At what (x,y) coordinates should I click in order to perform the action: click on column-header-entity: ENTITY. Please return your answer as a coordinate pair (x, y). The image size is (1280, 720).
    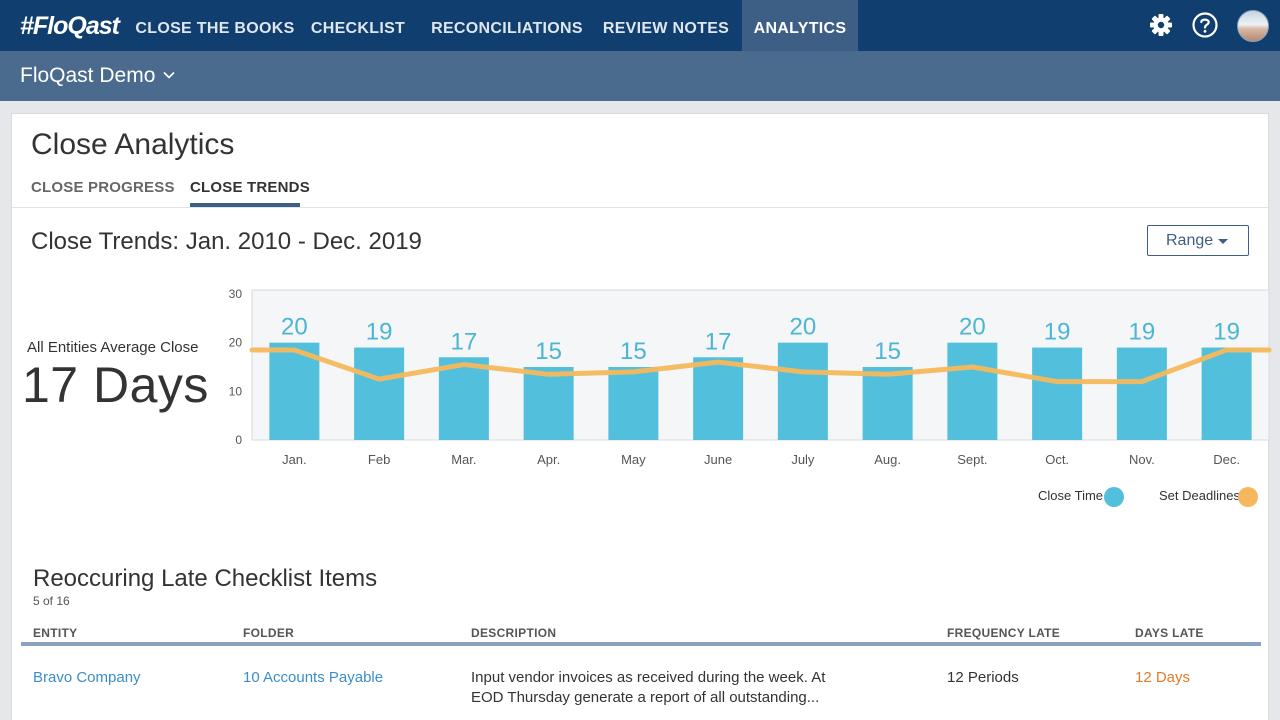
    Looking at the image, I should click on (55, 633).